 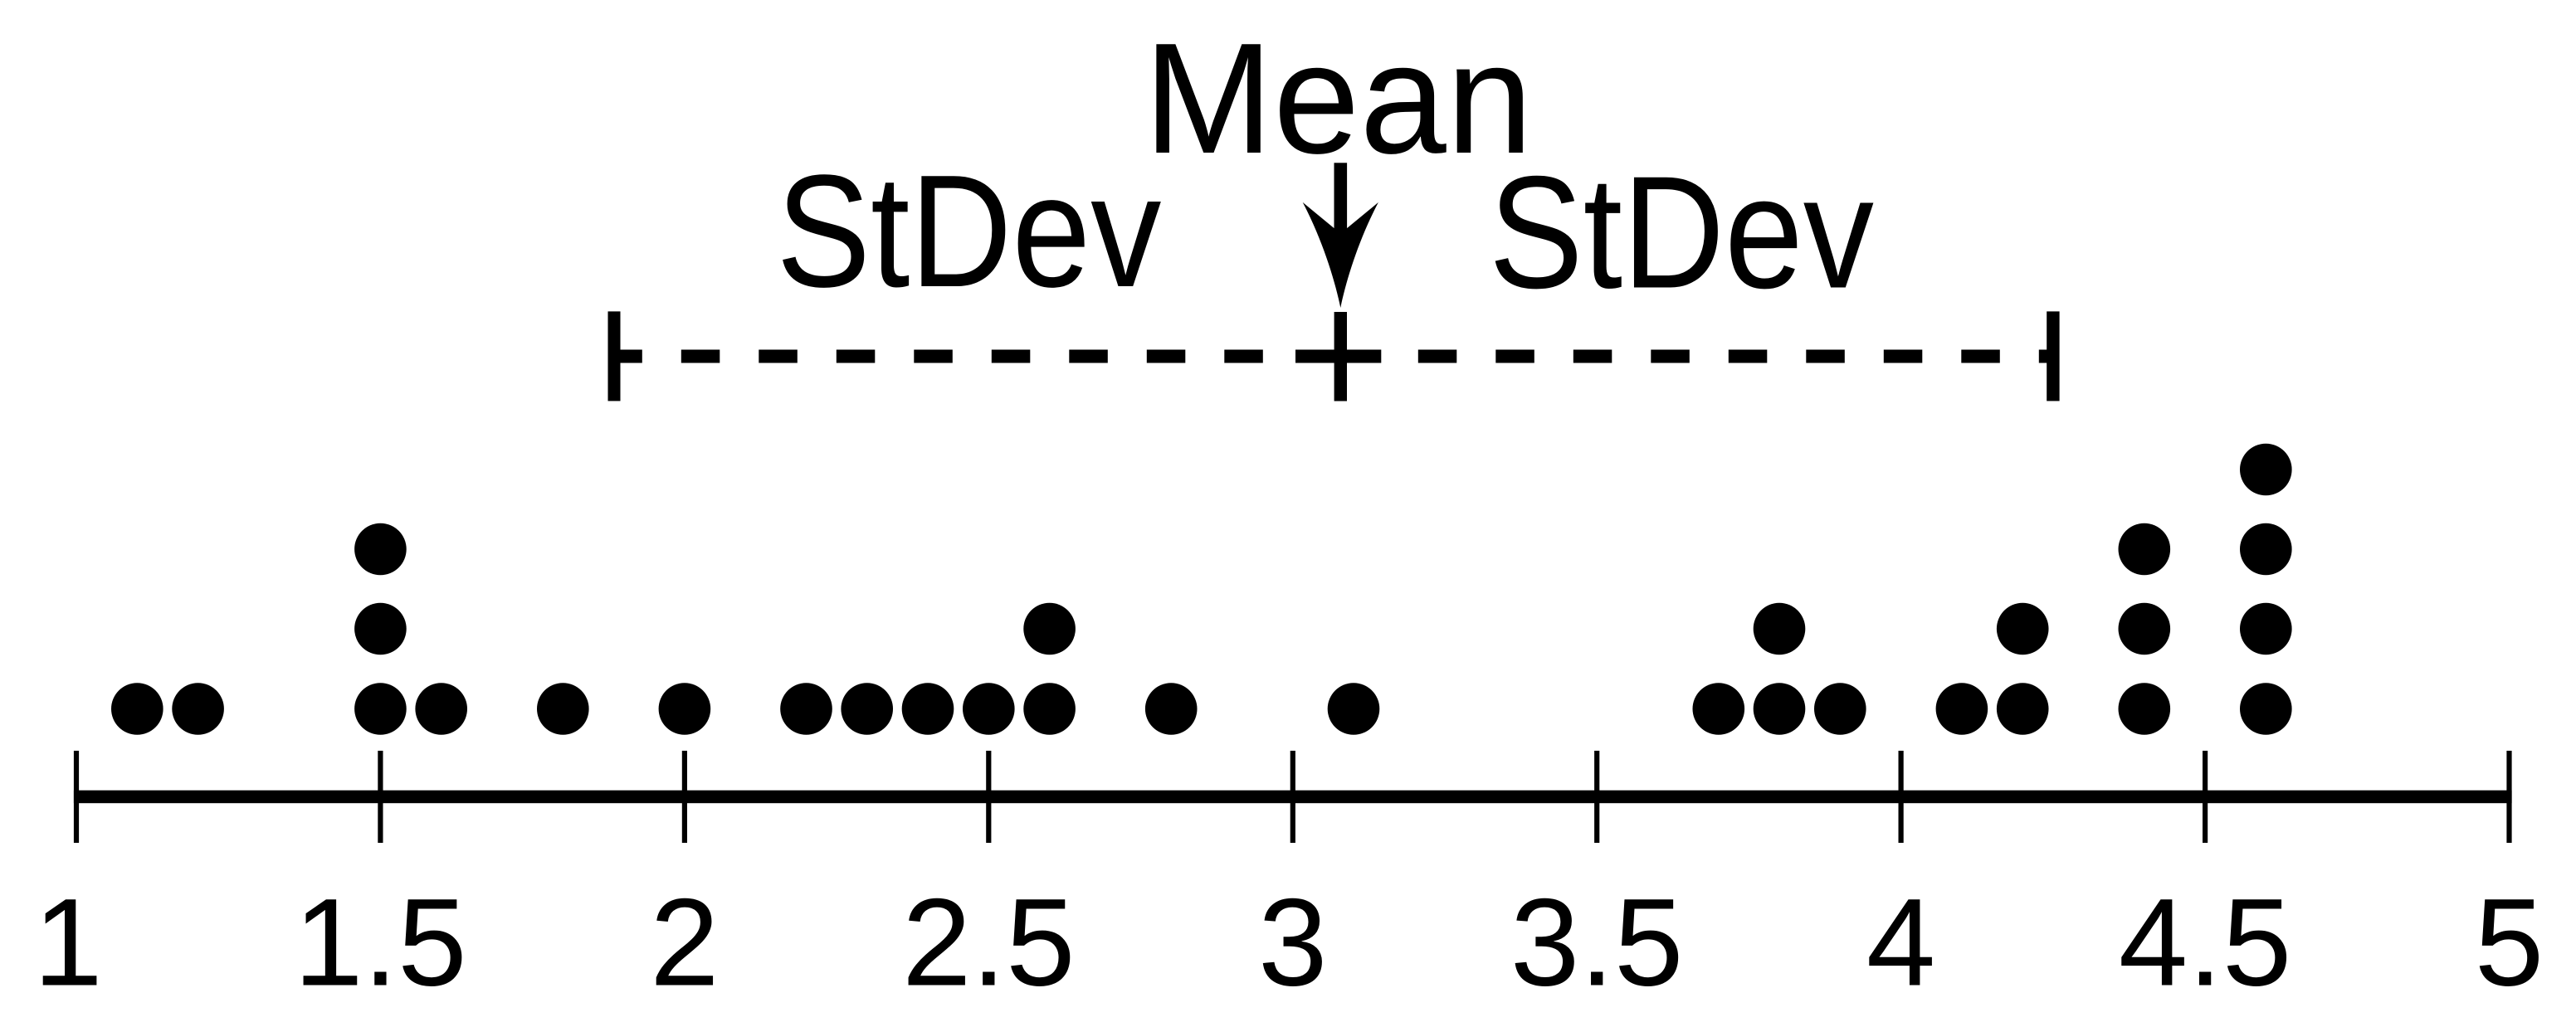 What do you see at coordinates (380, 942) in the screenshot?
I see `svg-text: 1.5` at bounding box center [380, 942].